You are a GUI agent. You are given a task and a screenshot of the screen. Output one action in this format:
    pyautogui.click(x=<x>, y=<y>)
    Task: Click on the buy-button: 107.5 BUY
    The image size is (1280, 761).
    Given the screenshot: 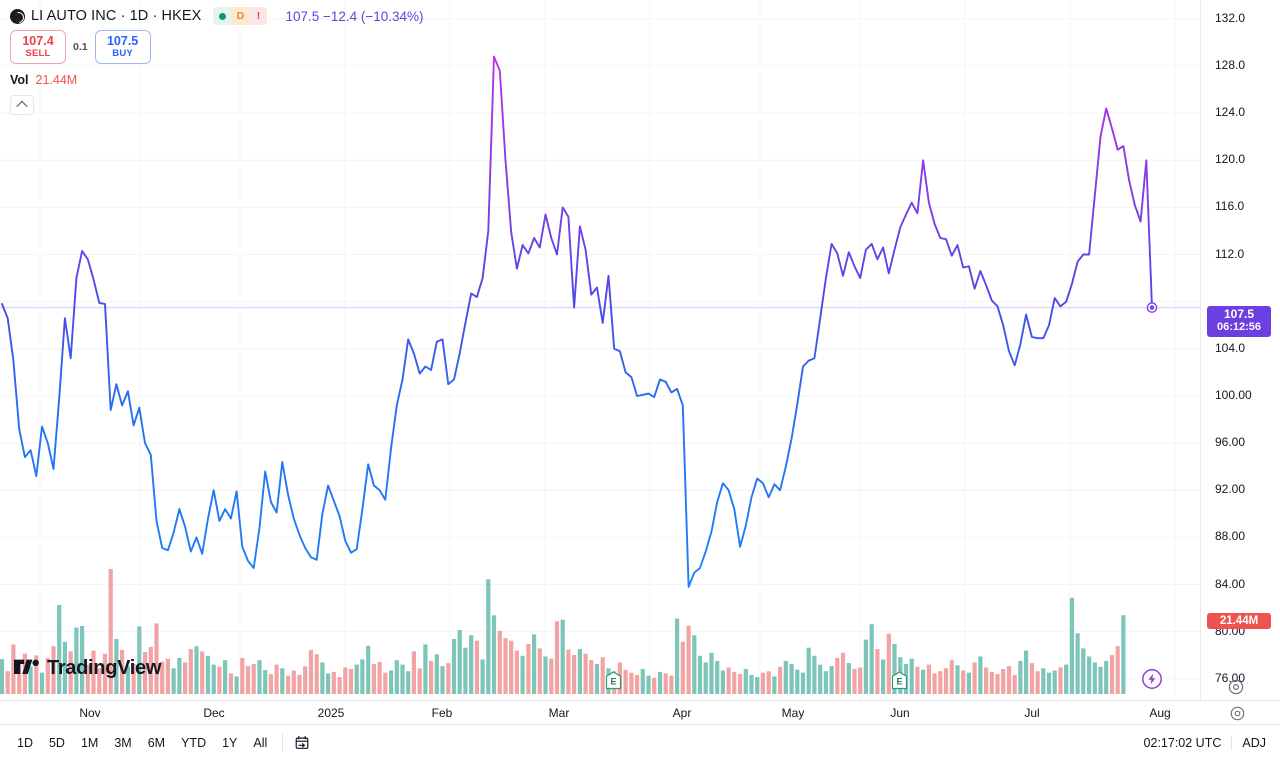 What is the action you would take?
    pyautogui.click(x=122, y=47)
    